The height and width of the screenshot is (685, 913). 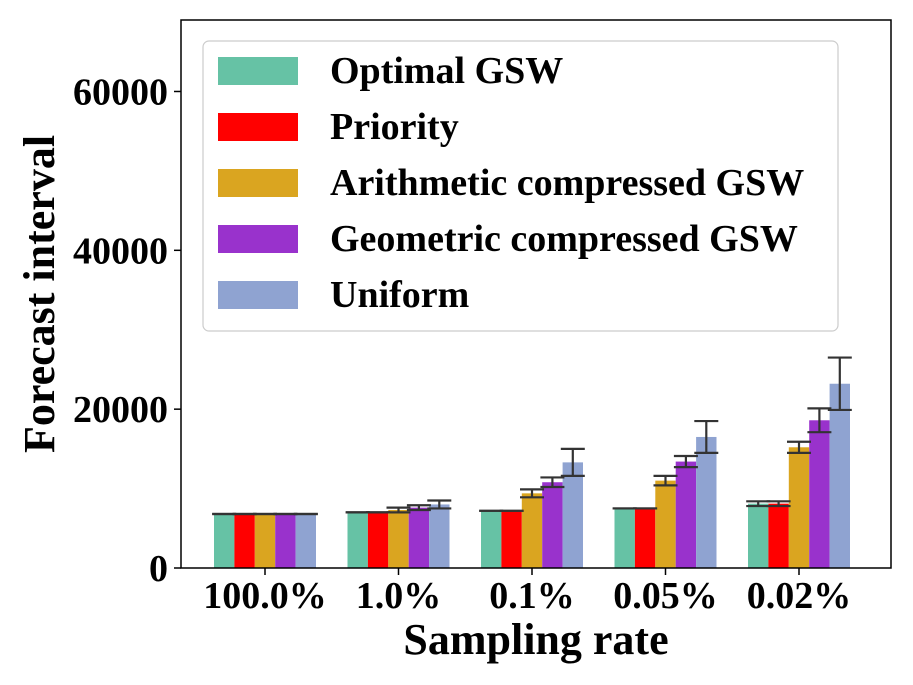 What do you see at coordinates (120, 251) in the screenshot?
I see `y-tick-label: 40000` at bounding box center [120, 251].